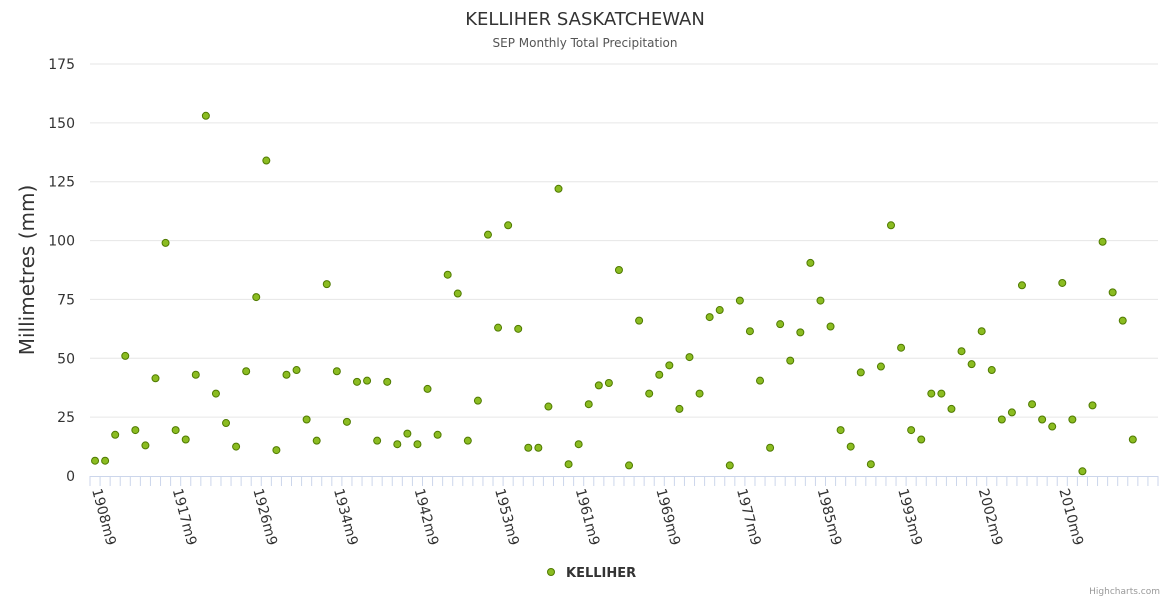 Image resolution: width=1170 pixels, height=600 pixels. I want to click on legend: KELLIHER, so click(592, 573).